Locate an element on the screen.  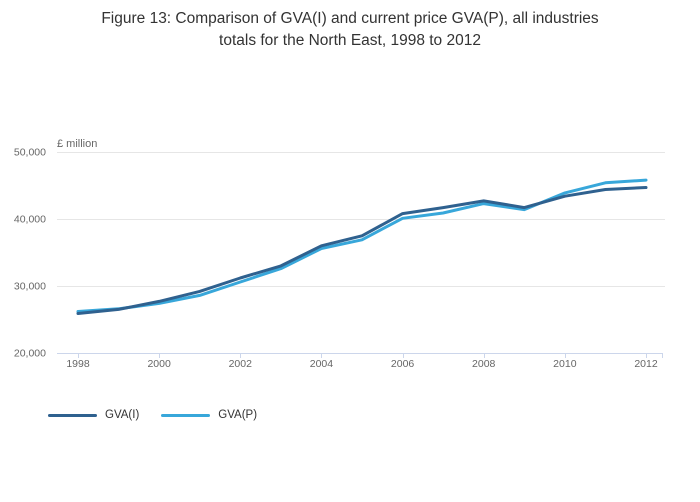
y-tick-label: 20,000 is located at coordinates (30, 354).